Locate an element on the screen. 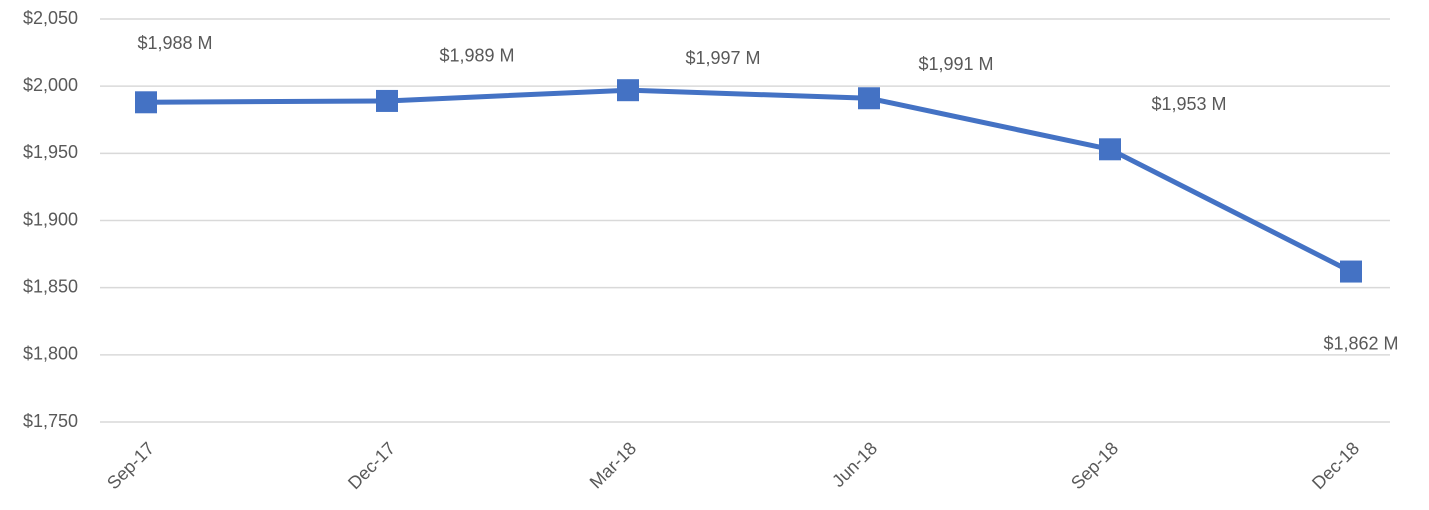 The height and width of the screenshot is (510, 1429). y-tick-label: $1,750 is located at coordinates (50, 421).